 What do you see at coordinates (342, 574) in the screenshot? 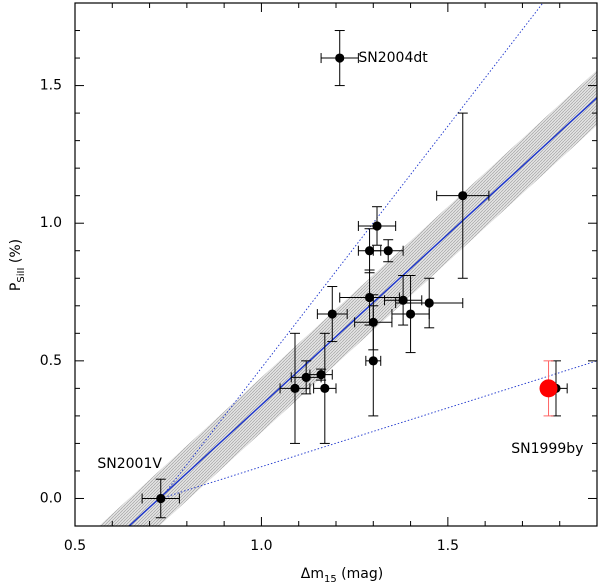
I see `x-axis-label: Δm15 (mag)` at bounding box center [342, 574].